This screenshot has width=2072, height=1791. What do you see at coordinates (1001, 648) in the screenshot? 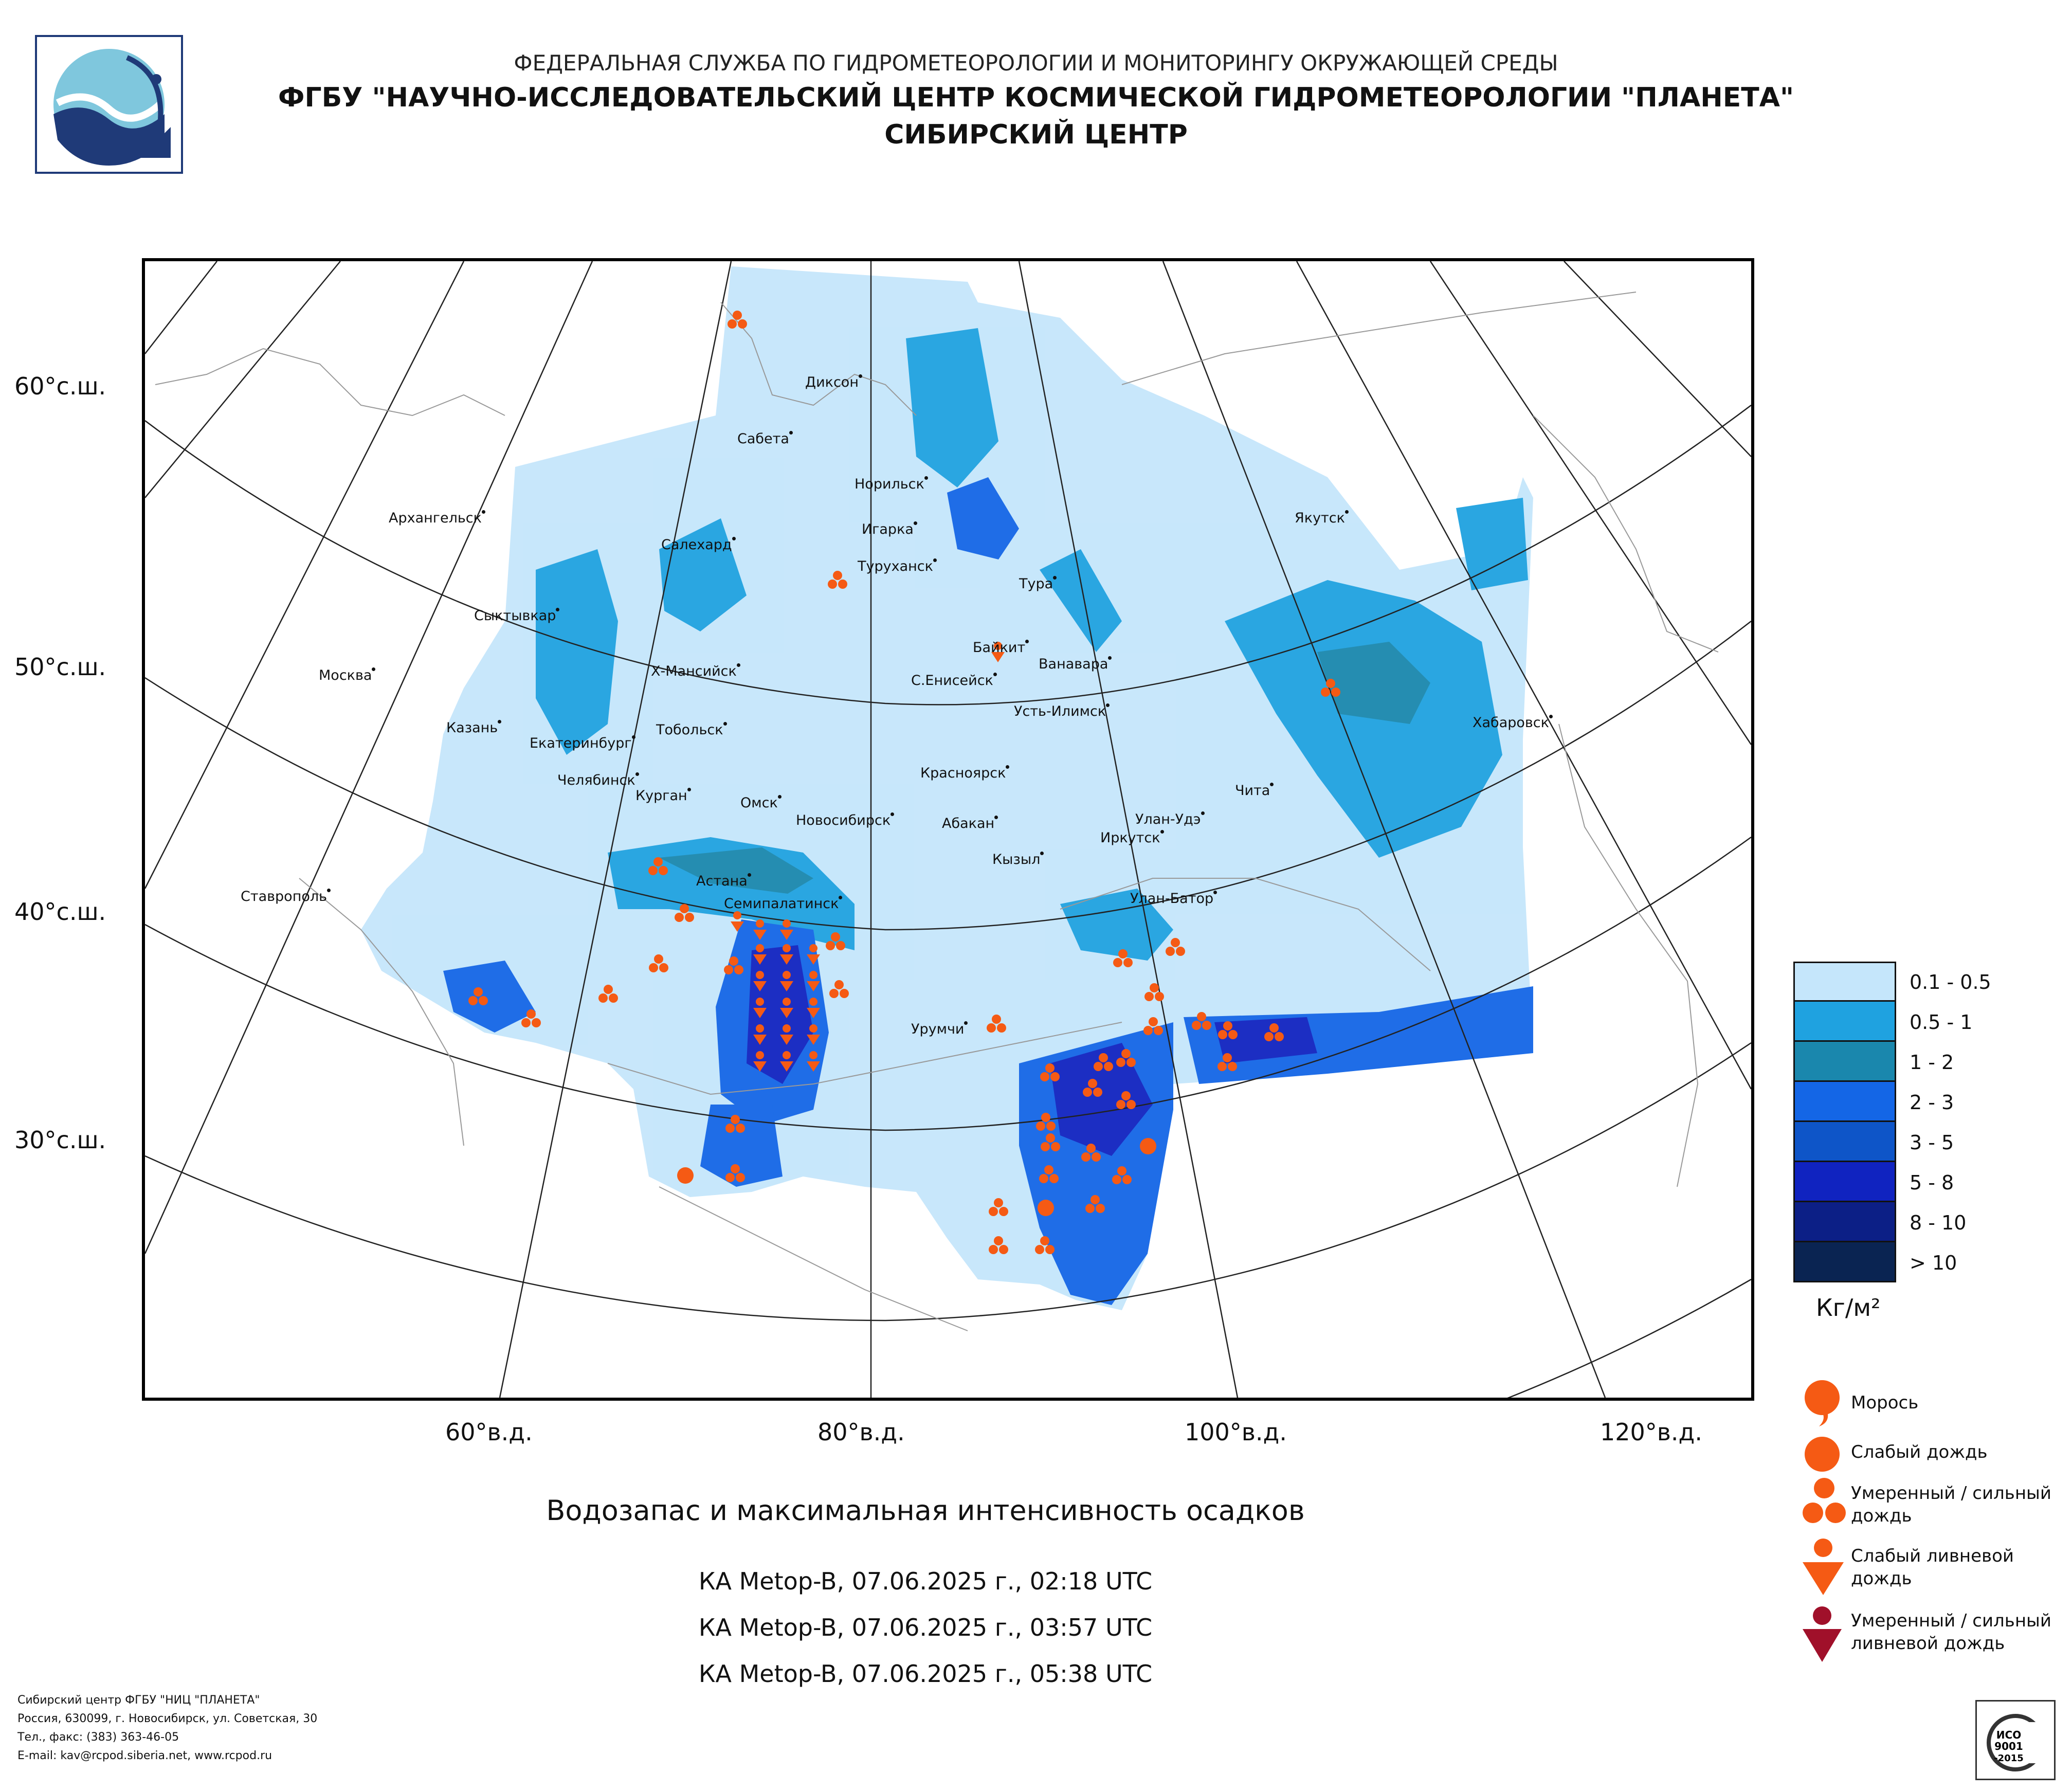
I see `city-label: Байкит` at bounding box center [1001, 648].